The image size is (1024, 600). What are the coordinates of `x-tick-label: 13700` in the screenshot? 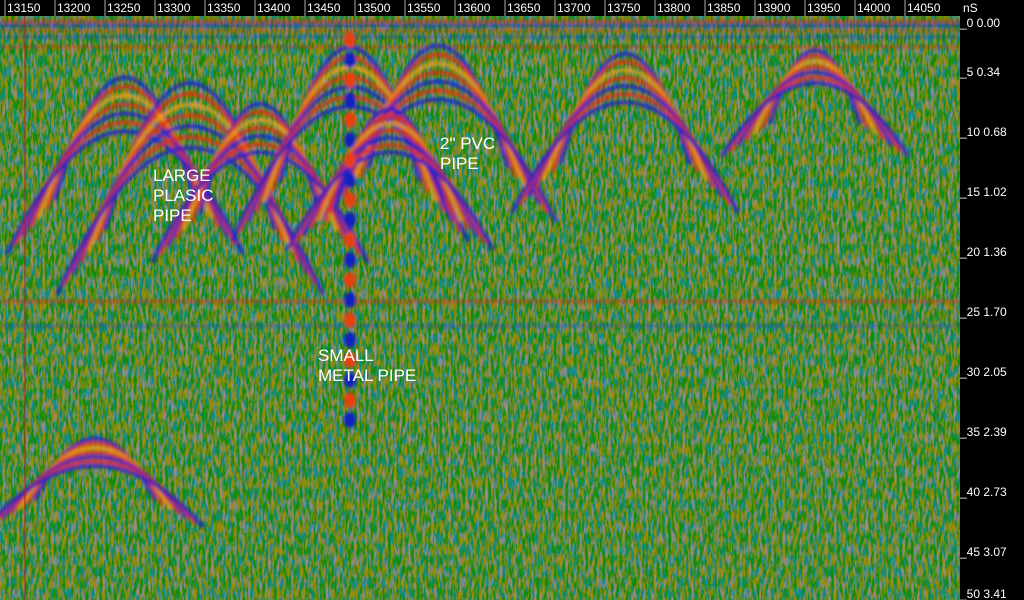 It's located at (574, 8).